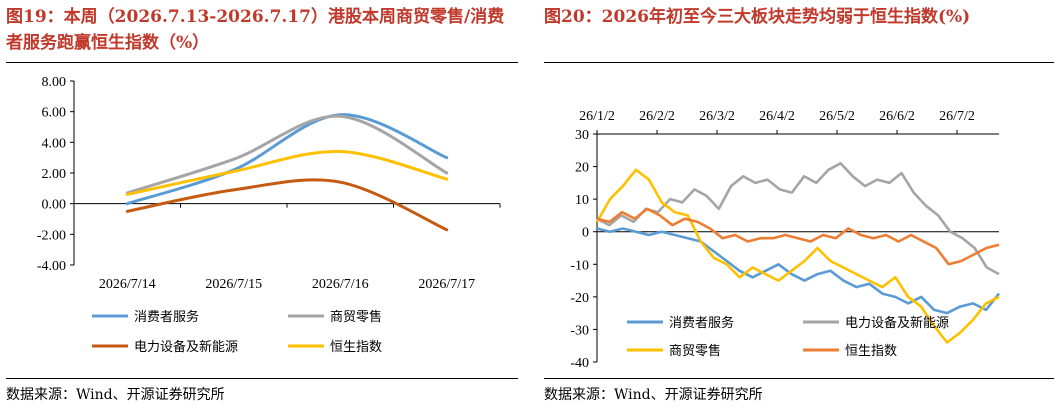 The image size is (1057, 409). I want to click on y-tick-label-2: 0.00, so click(54, 205).